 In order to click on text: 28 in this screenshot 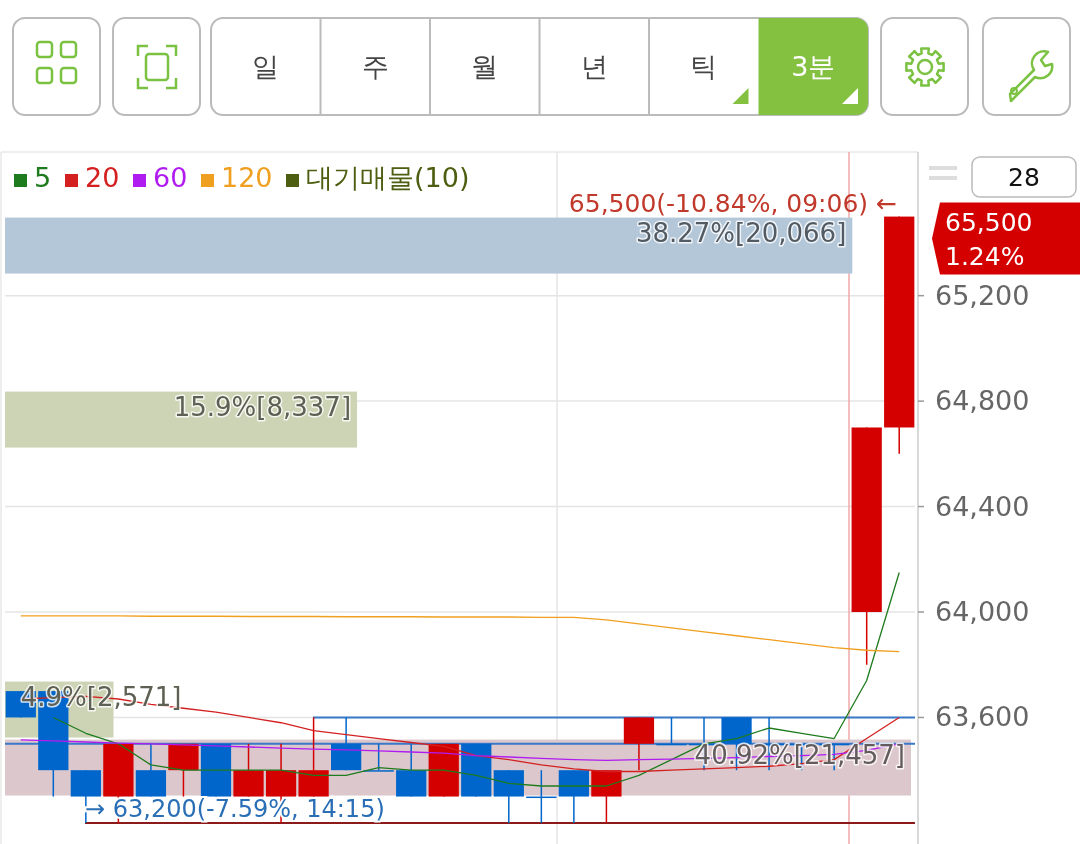, I will do `click(1024, 177)`.